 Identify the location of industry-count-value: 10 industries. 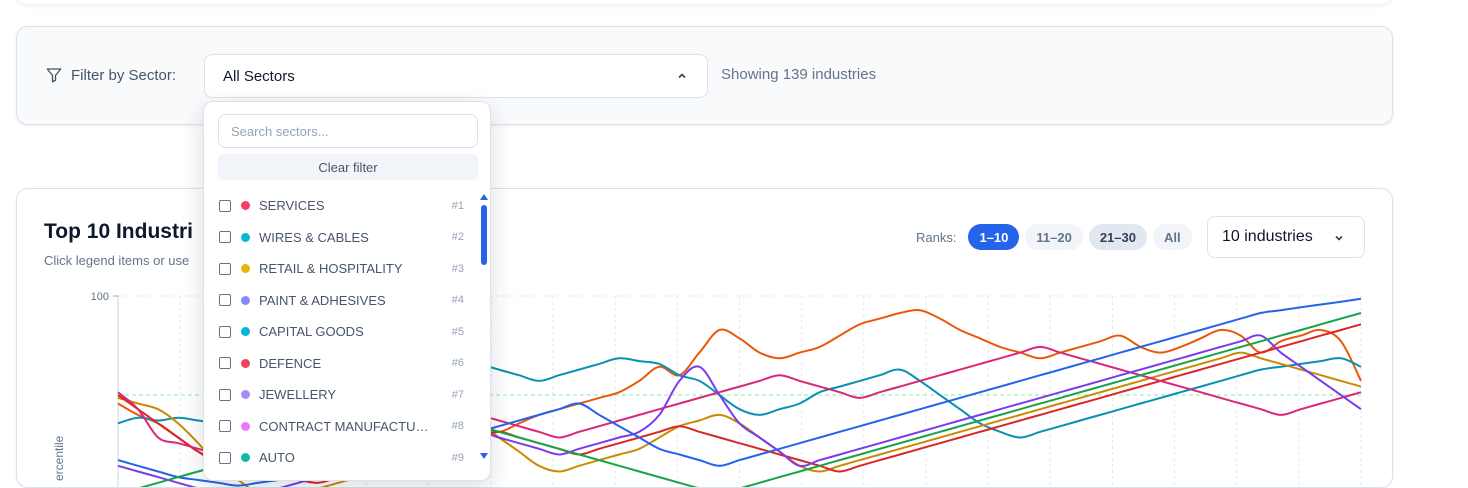
(1267, 236).